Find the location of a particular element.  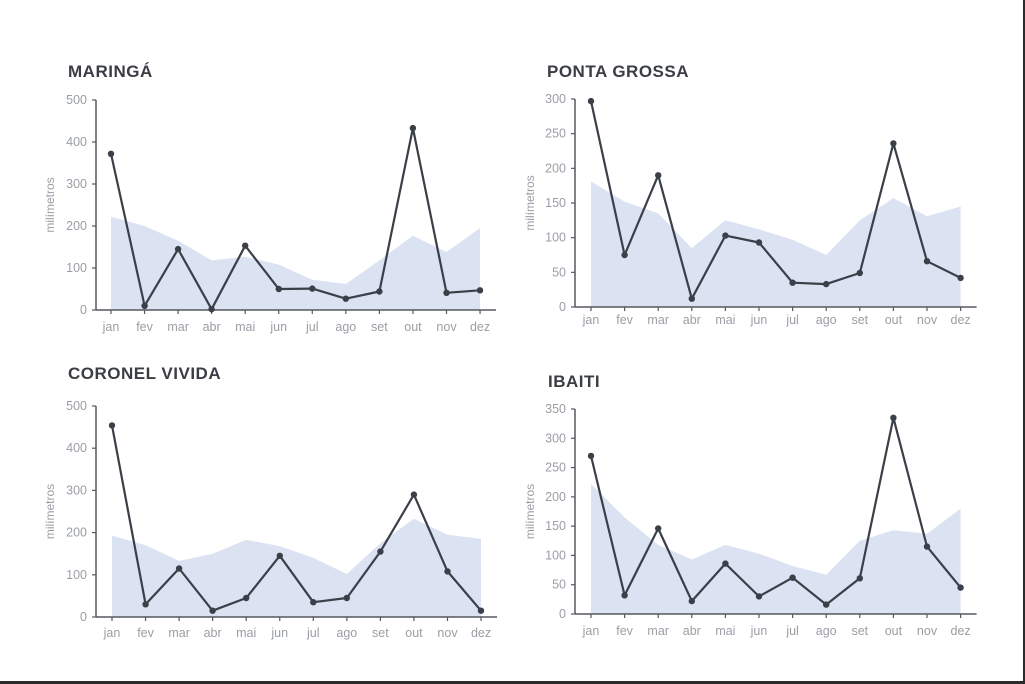

y-tick-label: 150 is located at coordinates (555, 526).